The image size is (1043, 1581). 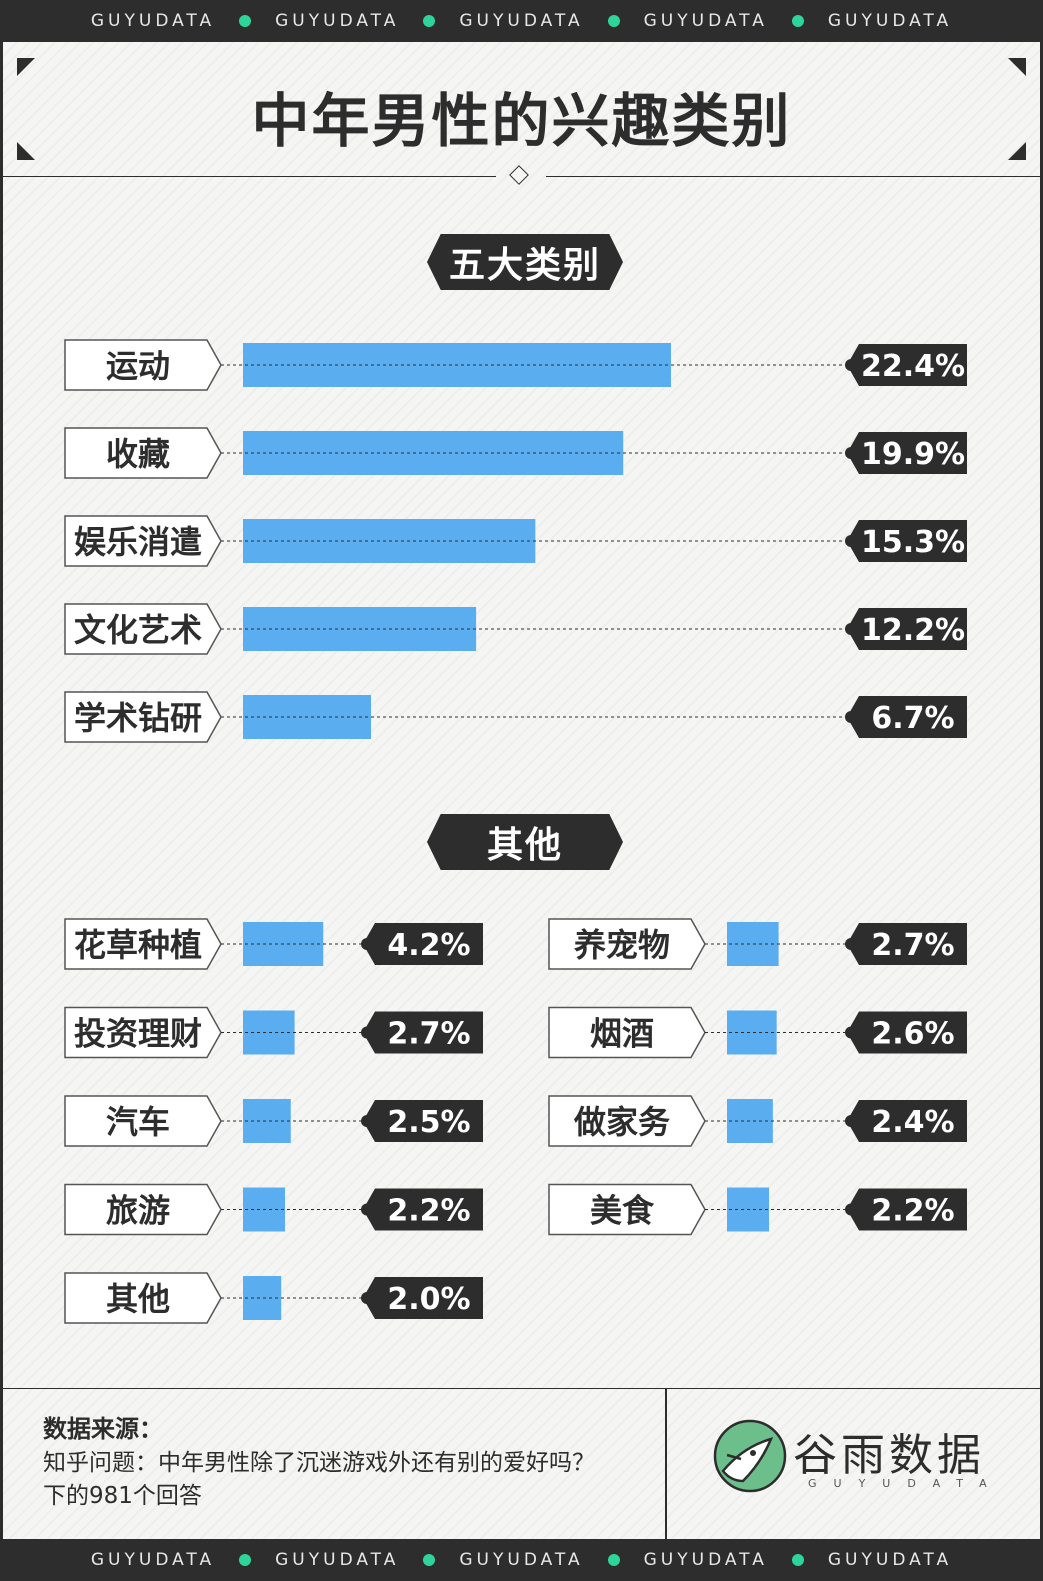 I want to click on footer-divider, so click(x=666, y=1464).